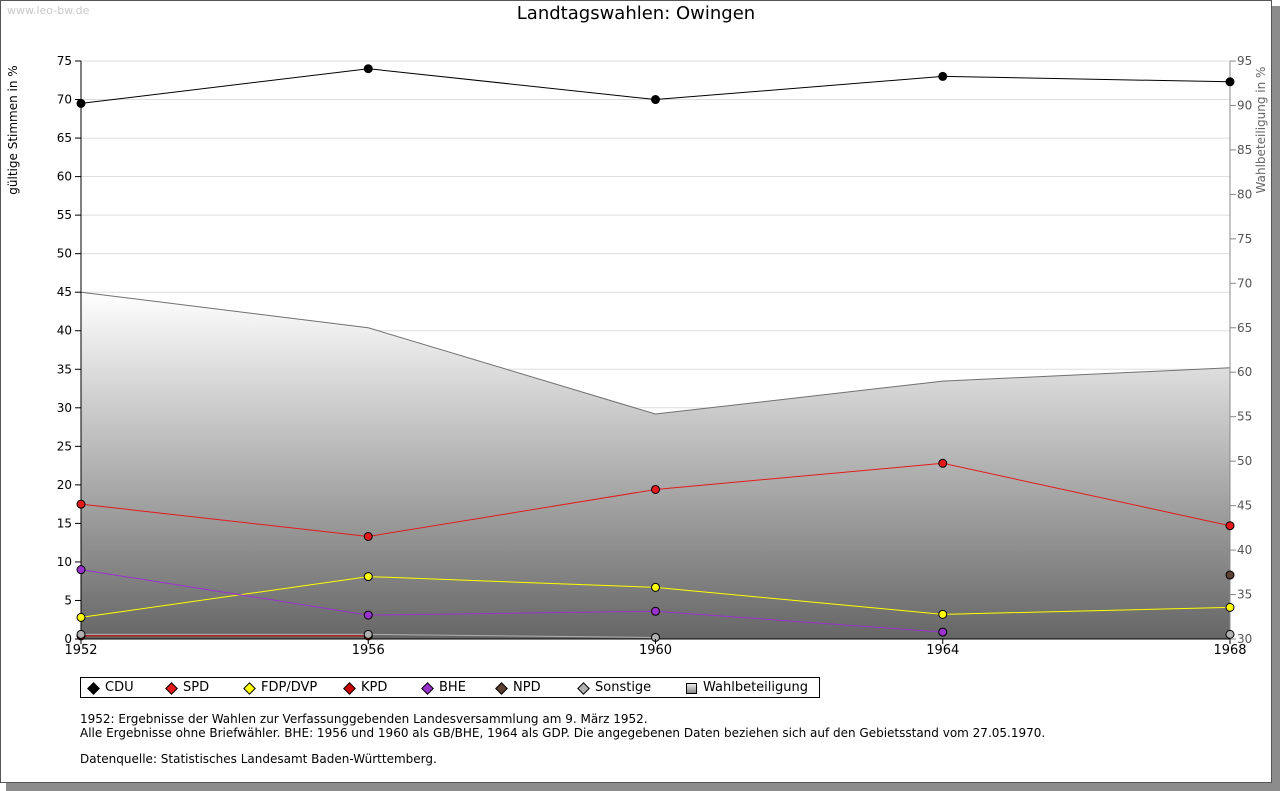 The height and width of the screenshot is (791, 1280). What do you see at coordinates (64, 369) in the screenshot?
I see `y-tick-label-left: 35` at bounding box center [64, 369].